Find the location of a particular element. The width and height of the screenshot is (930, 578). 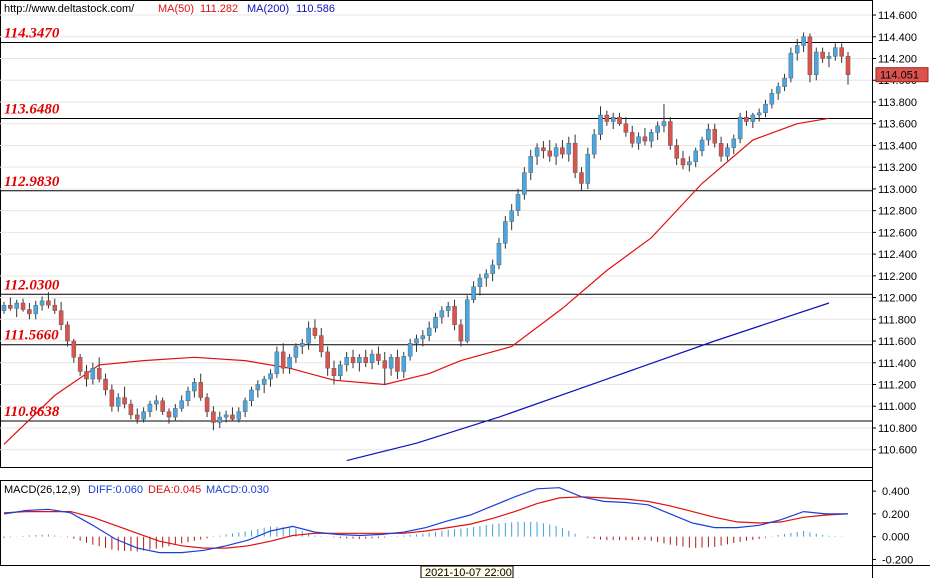

price-tick-label: 110.600 is located at coordinates (897, 451).